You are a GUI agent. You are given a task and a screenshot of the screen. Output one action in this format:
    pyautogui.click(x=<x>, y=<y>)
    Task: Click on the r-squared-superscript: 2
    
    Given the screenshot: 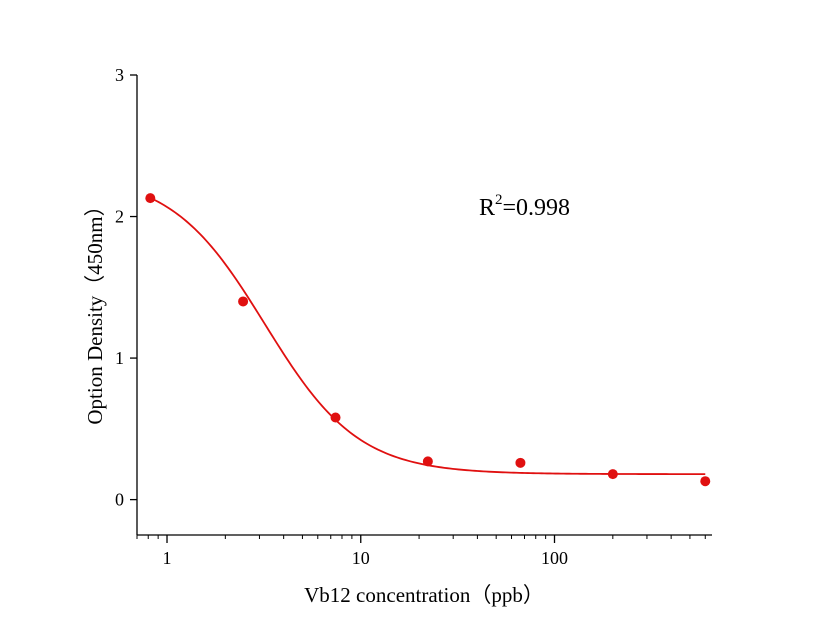 What is the action you would take?
    pyautogui.click(x=499, y=200)
    